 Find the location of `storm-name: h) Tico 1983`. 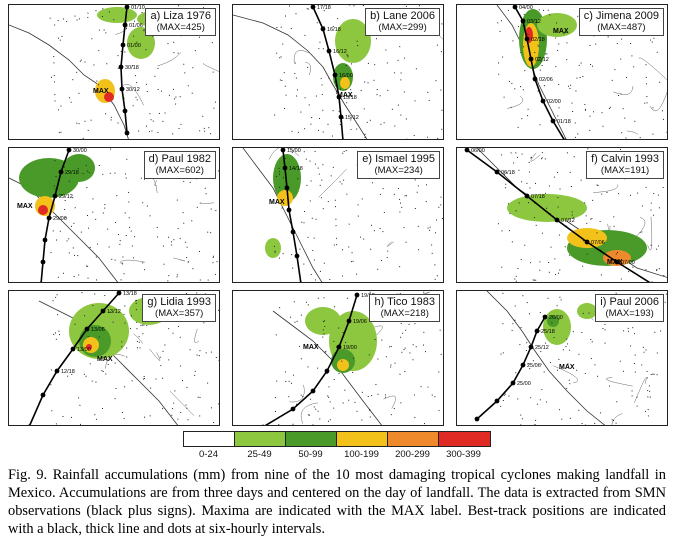

storm-name: h) Tico 1983 is located at coordinates (404, 302).